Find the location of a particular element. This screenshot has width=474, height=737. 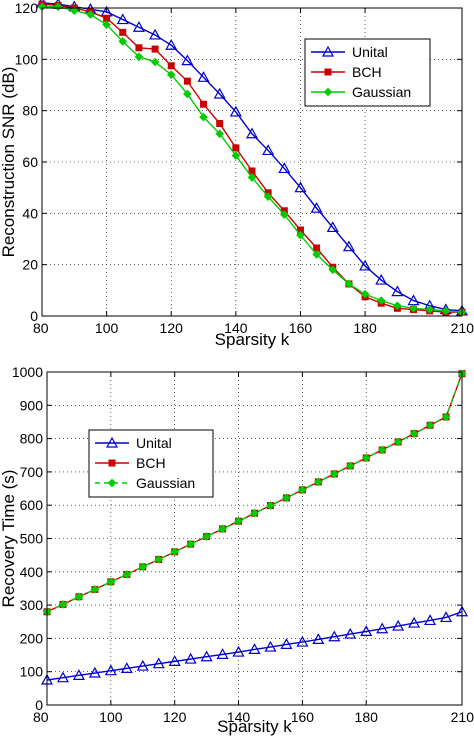

y-tick-label: 1000 is located at coordinates (27, 372).